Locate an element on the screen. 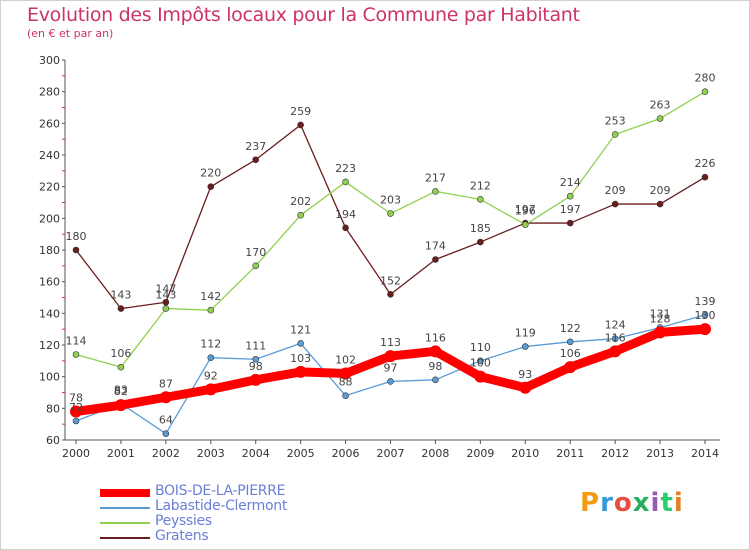 Image resolution: width=750 pixels, height=550 pixels. data-label: 93 is located at coordinates (525, 374).